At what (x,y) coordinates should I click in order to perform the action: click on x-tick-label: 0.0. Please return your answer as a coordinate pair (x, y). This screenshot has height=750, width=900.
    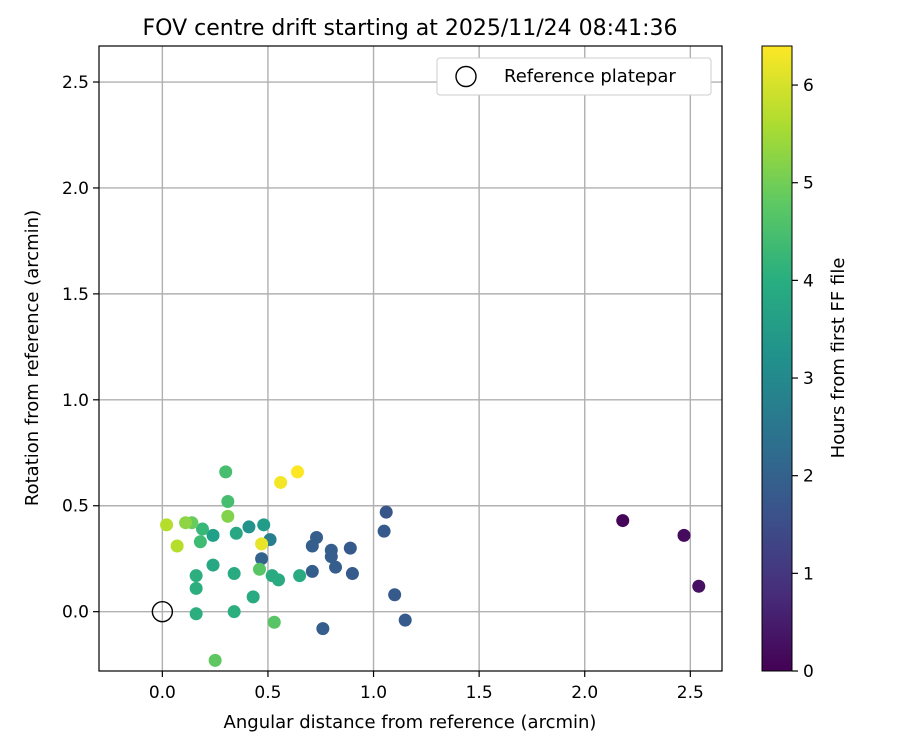
    Looking at the image, I should click on (162, 693).